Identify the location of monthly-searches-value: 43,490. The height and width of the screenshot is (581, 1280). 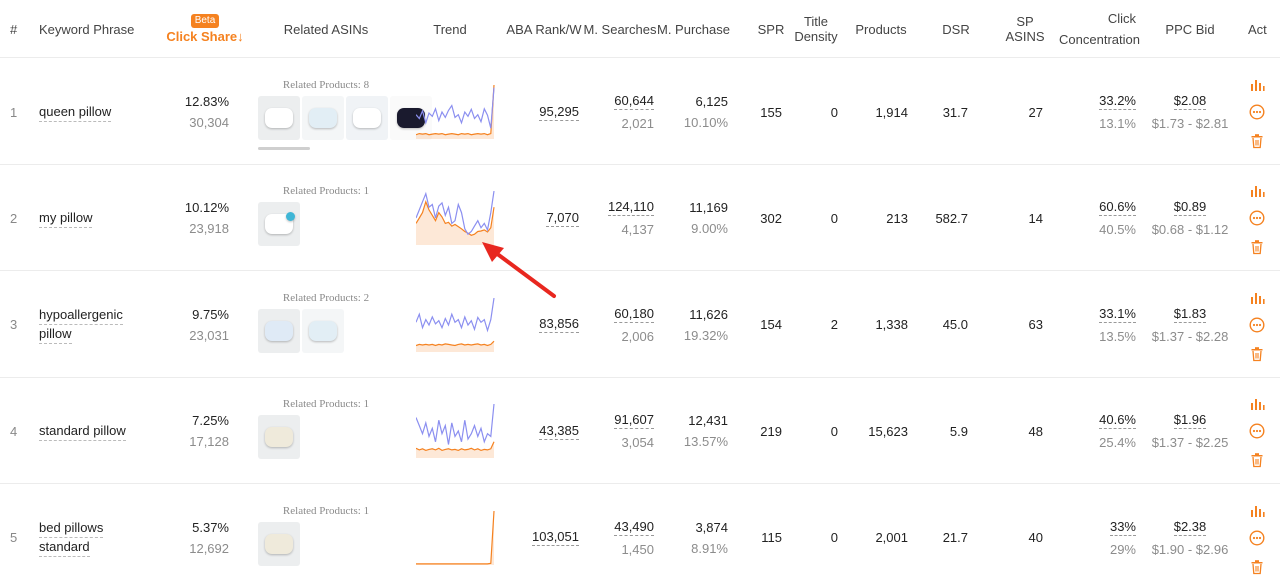
(634, 527).